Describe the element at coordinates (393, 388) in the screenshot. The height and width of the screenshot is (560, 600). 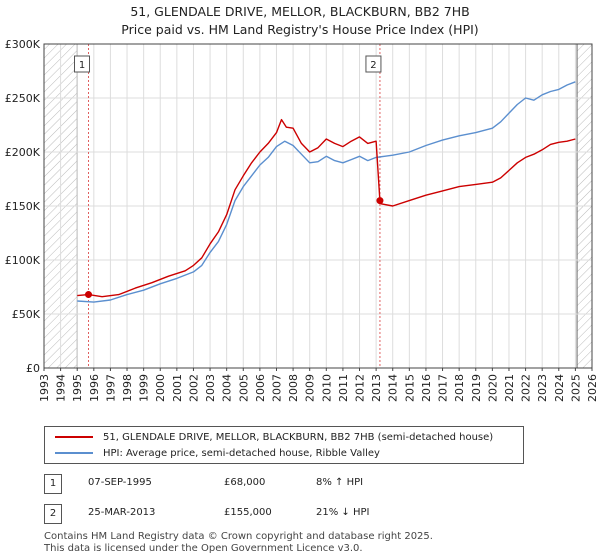
I see `x-tick-label: 2014` at that location.